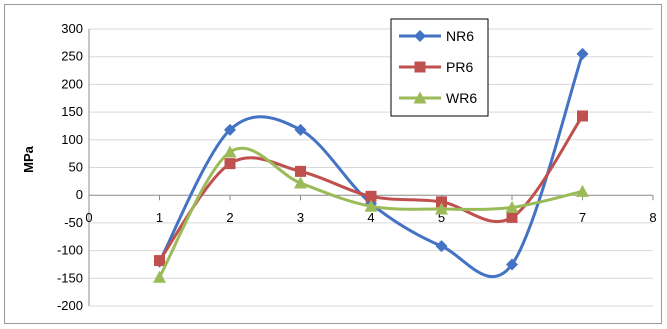  I want to click on legend-label-wr6: WR6, so click(461, 98).